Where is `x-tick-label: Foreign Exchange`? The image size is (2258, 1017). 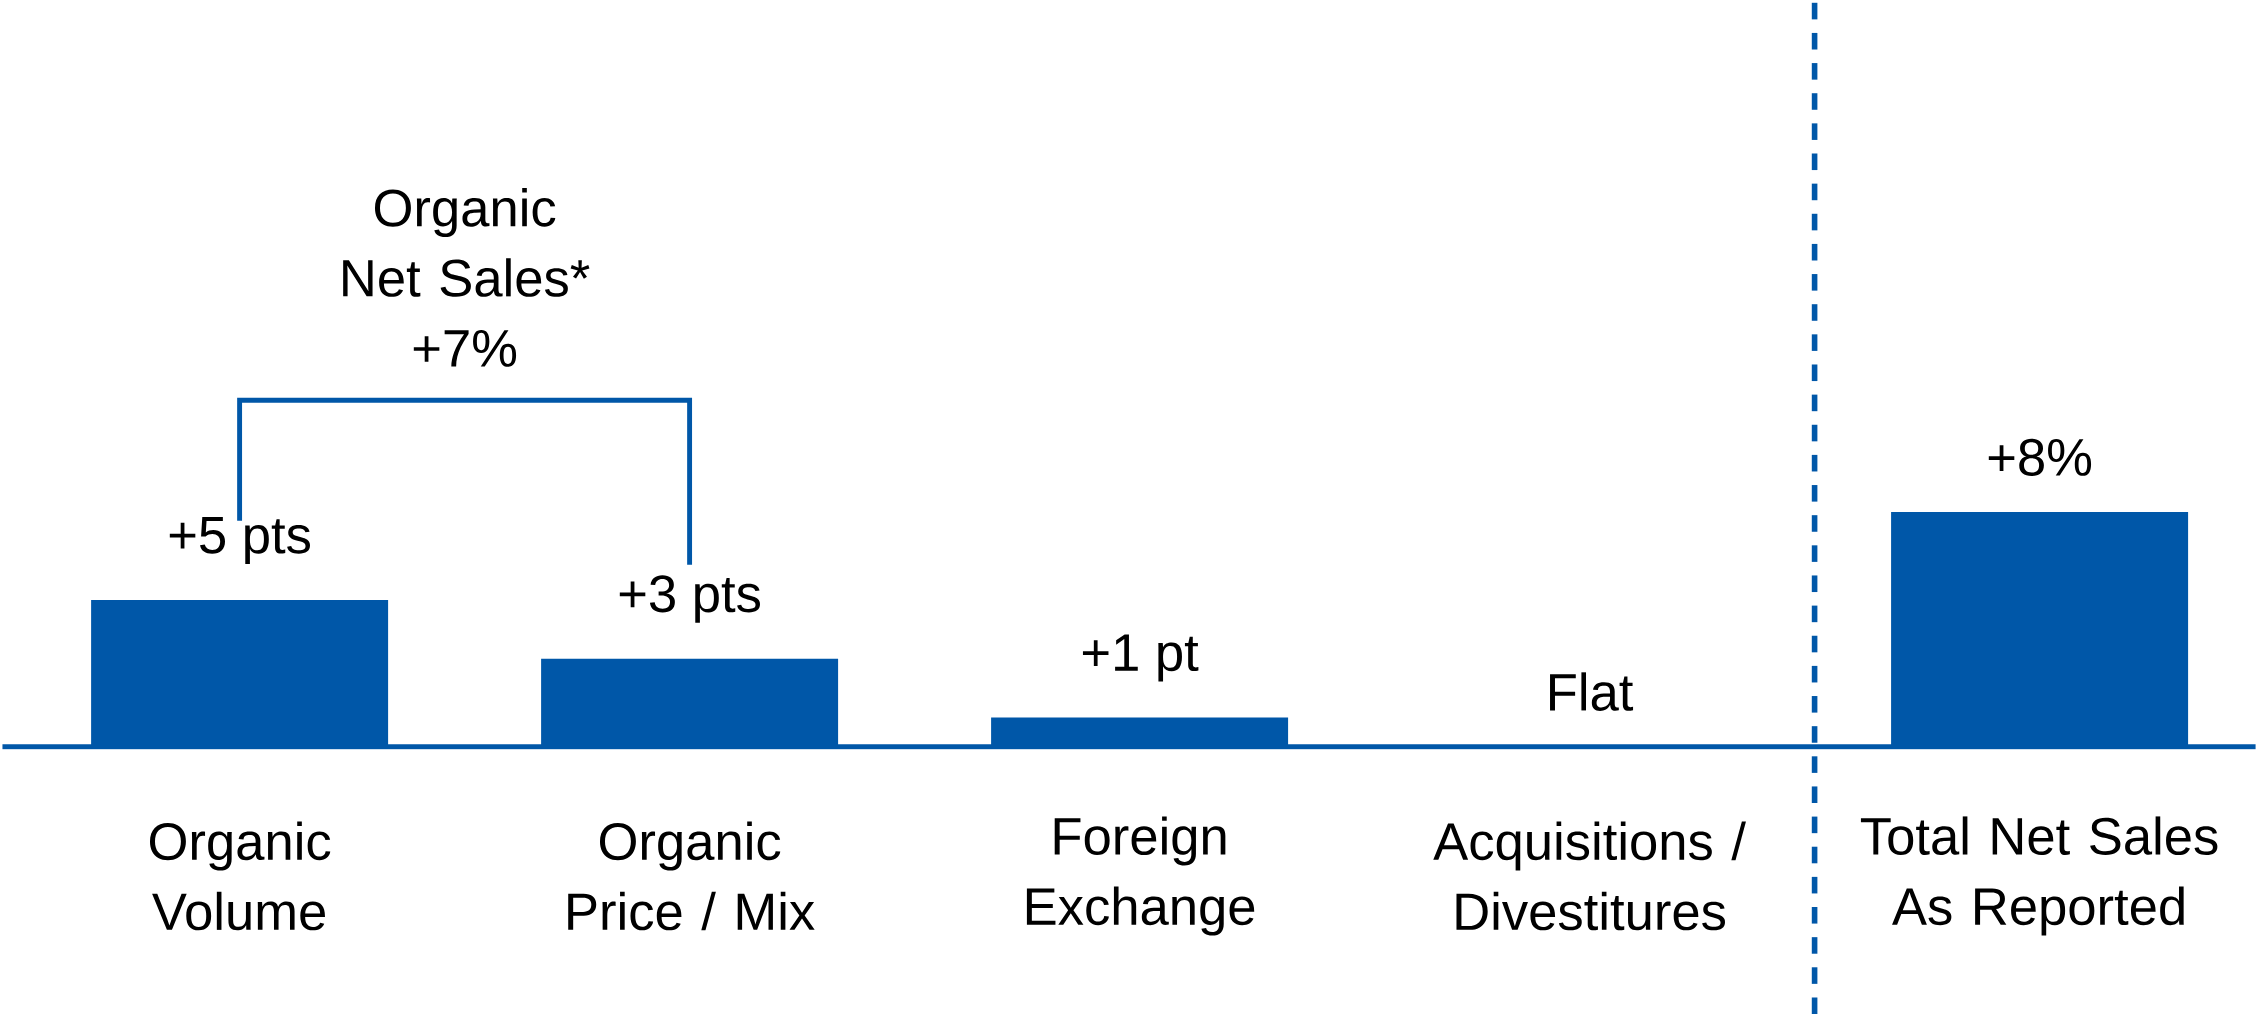 x-tick-label: Foreign Exchange is located at coordinates (1140, 876).